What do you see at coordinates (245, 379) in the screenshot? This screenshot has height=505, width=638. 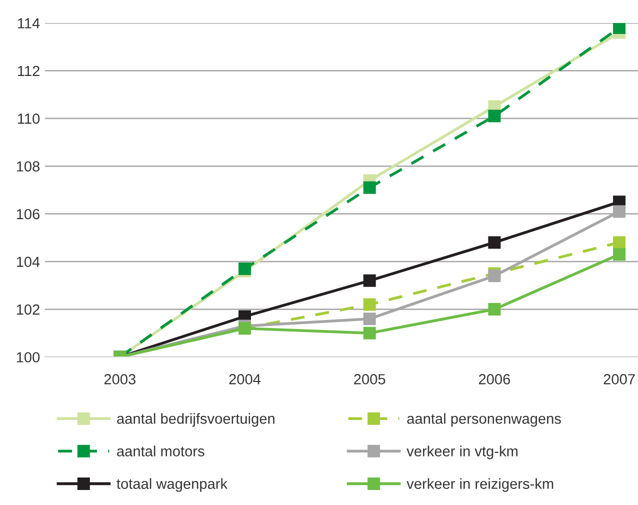 I see `x-tick-label: 2004` at bounding box center [245, 379].